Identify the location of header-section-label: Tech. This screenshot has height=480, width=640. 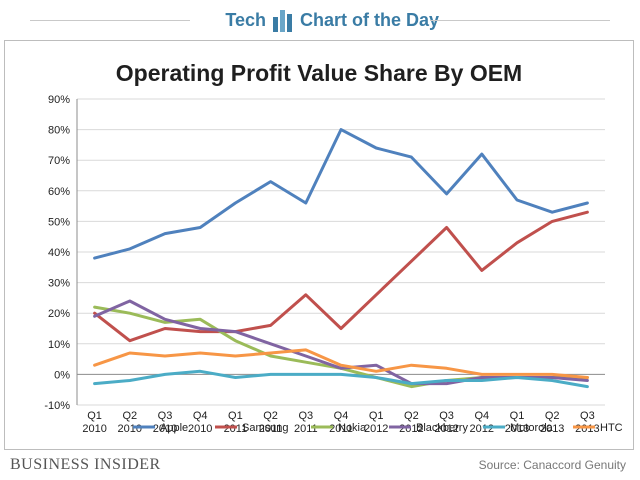
(245, 20).